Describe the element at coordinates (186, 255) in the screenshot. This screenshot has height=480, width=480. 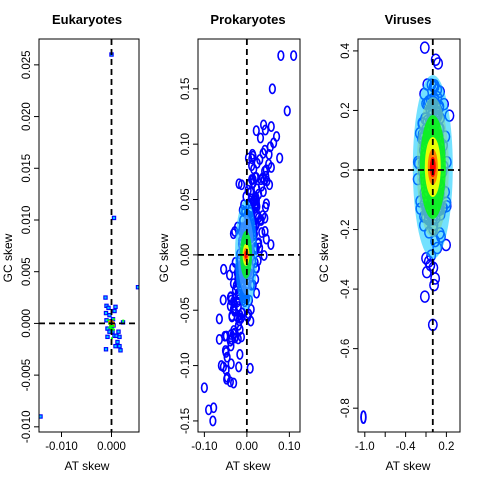
I see `y-tick-label: 0.00` at that location.